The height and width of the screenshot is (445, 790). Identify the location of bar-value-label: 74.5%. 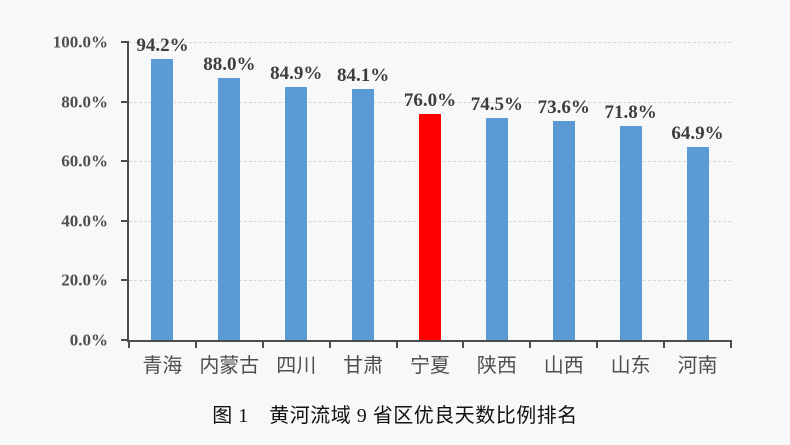
(496, 104).